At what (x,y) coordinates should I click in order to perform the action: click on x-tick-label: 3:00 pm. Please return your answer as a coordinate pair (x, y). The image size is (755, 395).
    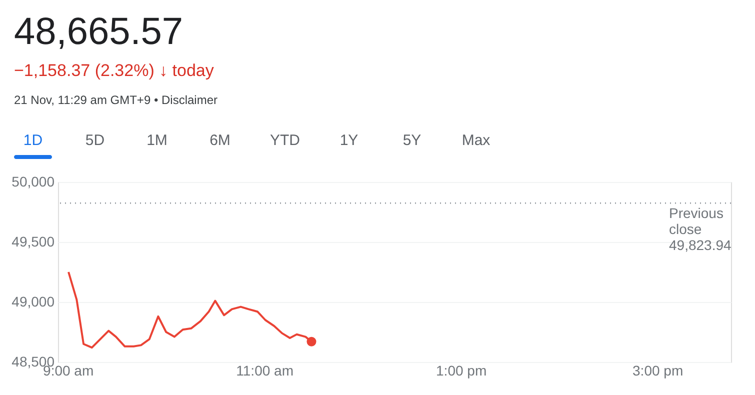
    Looking at the image, I should click on (658, 370).